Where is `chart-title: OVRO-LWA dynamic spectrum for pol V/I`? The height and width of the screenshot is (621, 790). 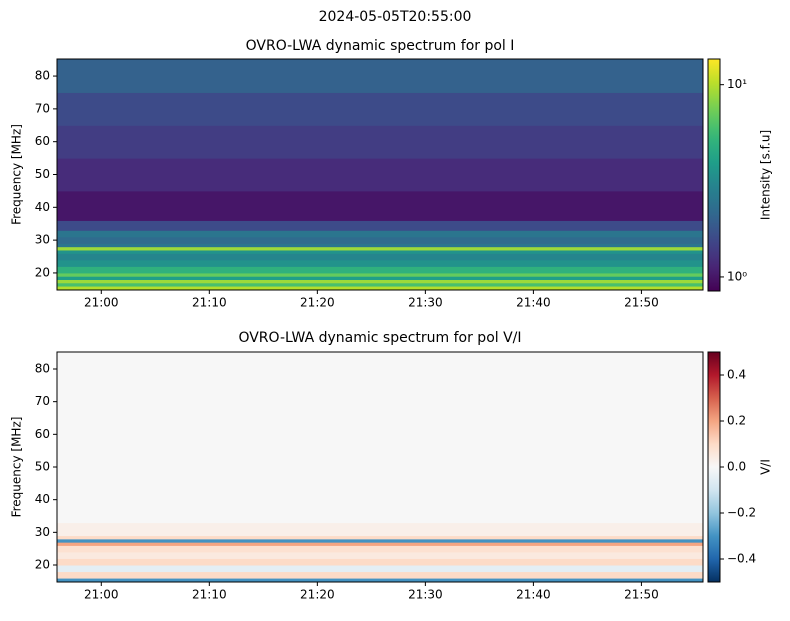 chart-title: OVRO-LWA dynamic spectrum for pol V/I is located at coordinates (379, 338).